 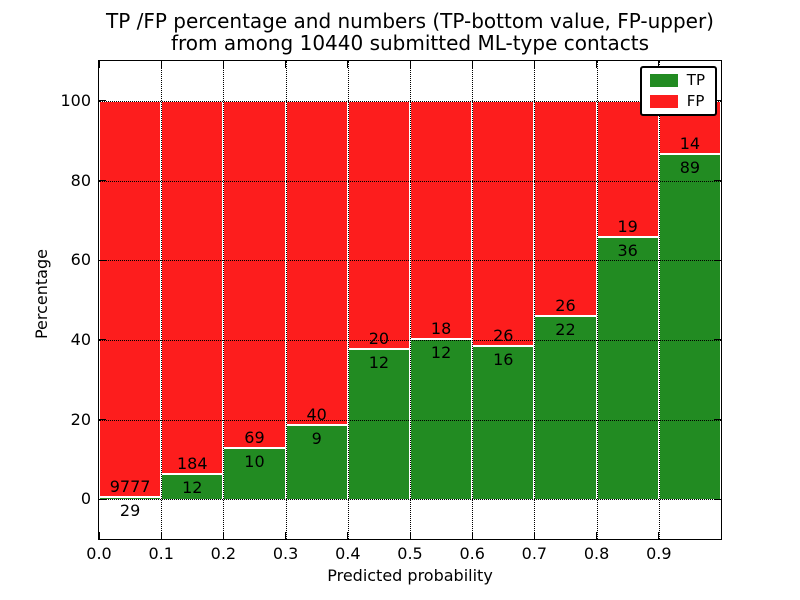 I want to click on fp-count-label: 14, so click(x=690, y=144).